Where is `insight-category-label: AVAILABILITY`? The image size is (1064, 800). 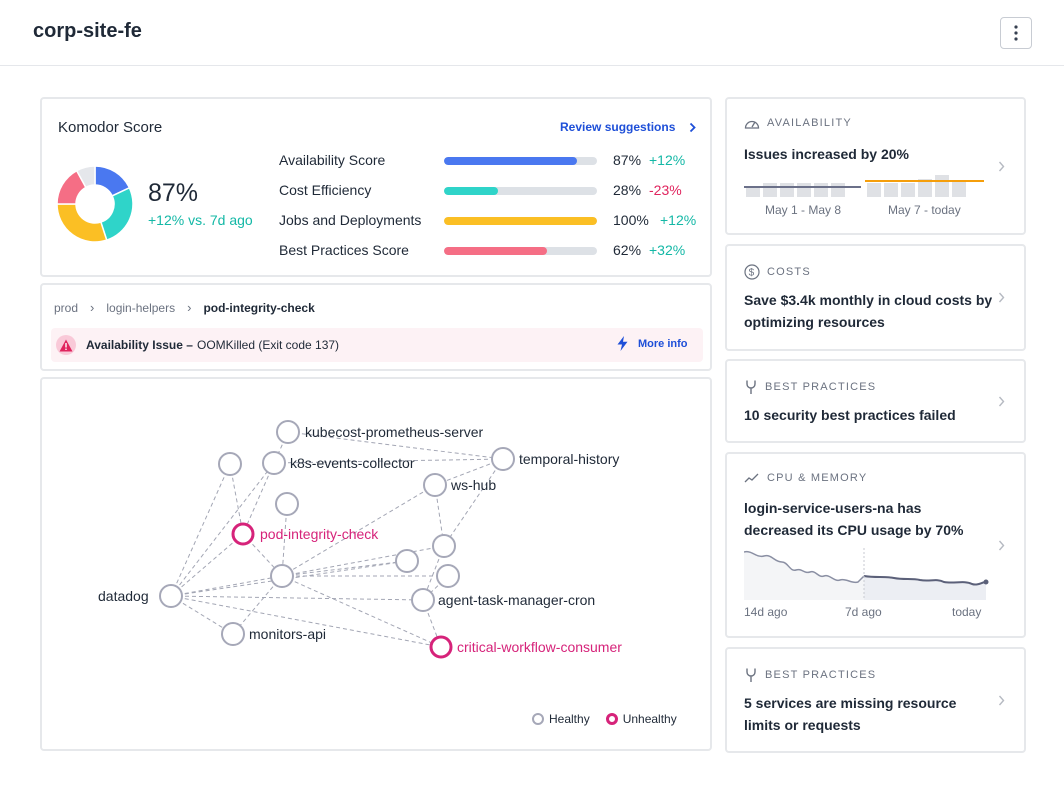
insight-category-label: AVAILABILITY is located at coordinates (809, 123).